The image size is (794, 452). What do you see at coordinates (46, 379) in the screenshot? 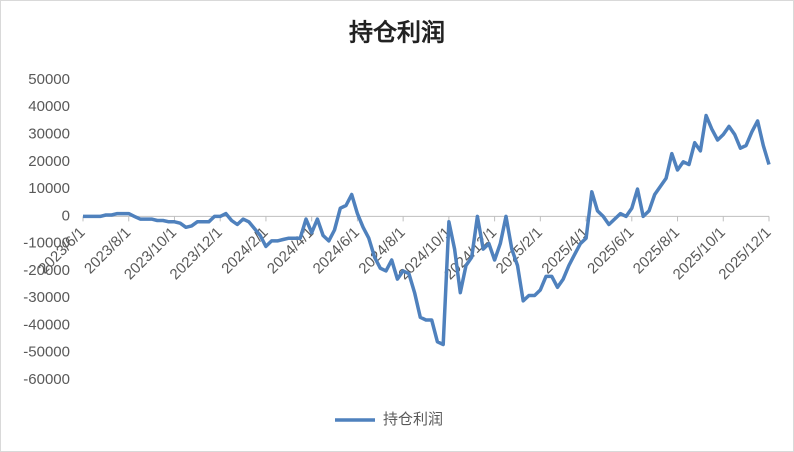
I see `y-tick-label: -60000` at bounding box center [46, 379].